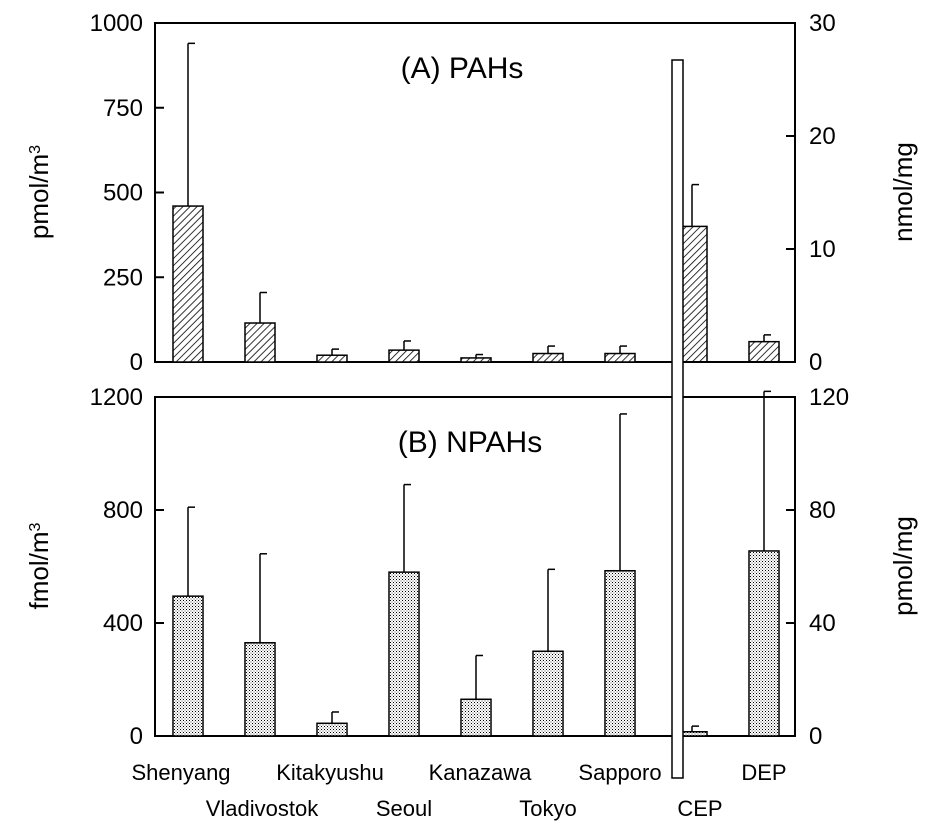  Describe the element at coordinates (404, 808) in the screenshot. I see `x-category-label-seoul: Seoul` at that location.